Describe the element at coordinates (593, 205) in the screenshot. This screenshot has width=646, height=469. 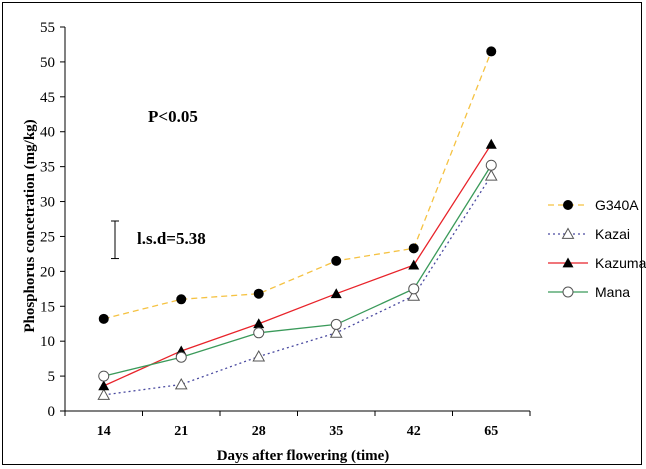
I see `legend-item-g340a: G340A` at that location.